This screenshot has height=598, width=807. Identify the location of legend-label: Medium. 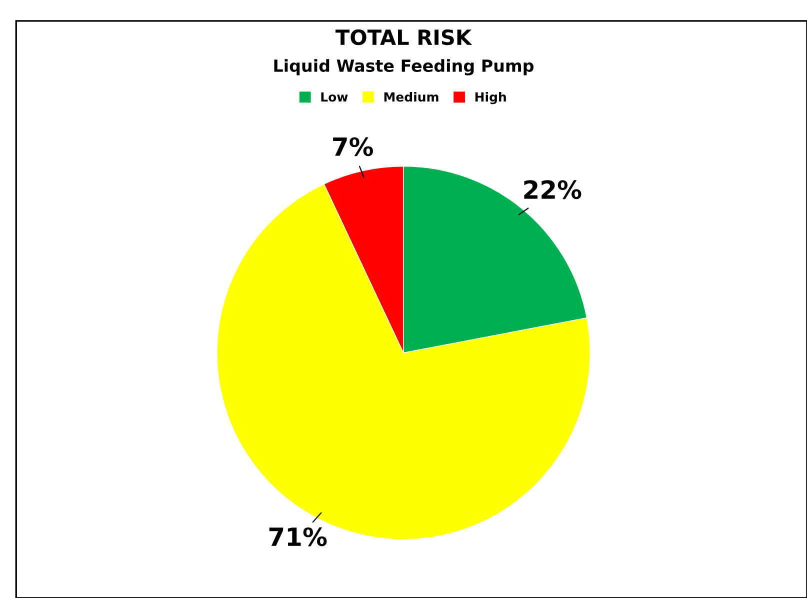
(411, 97).